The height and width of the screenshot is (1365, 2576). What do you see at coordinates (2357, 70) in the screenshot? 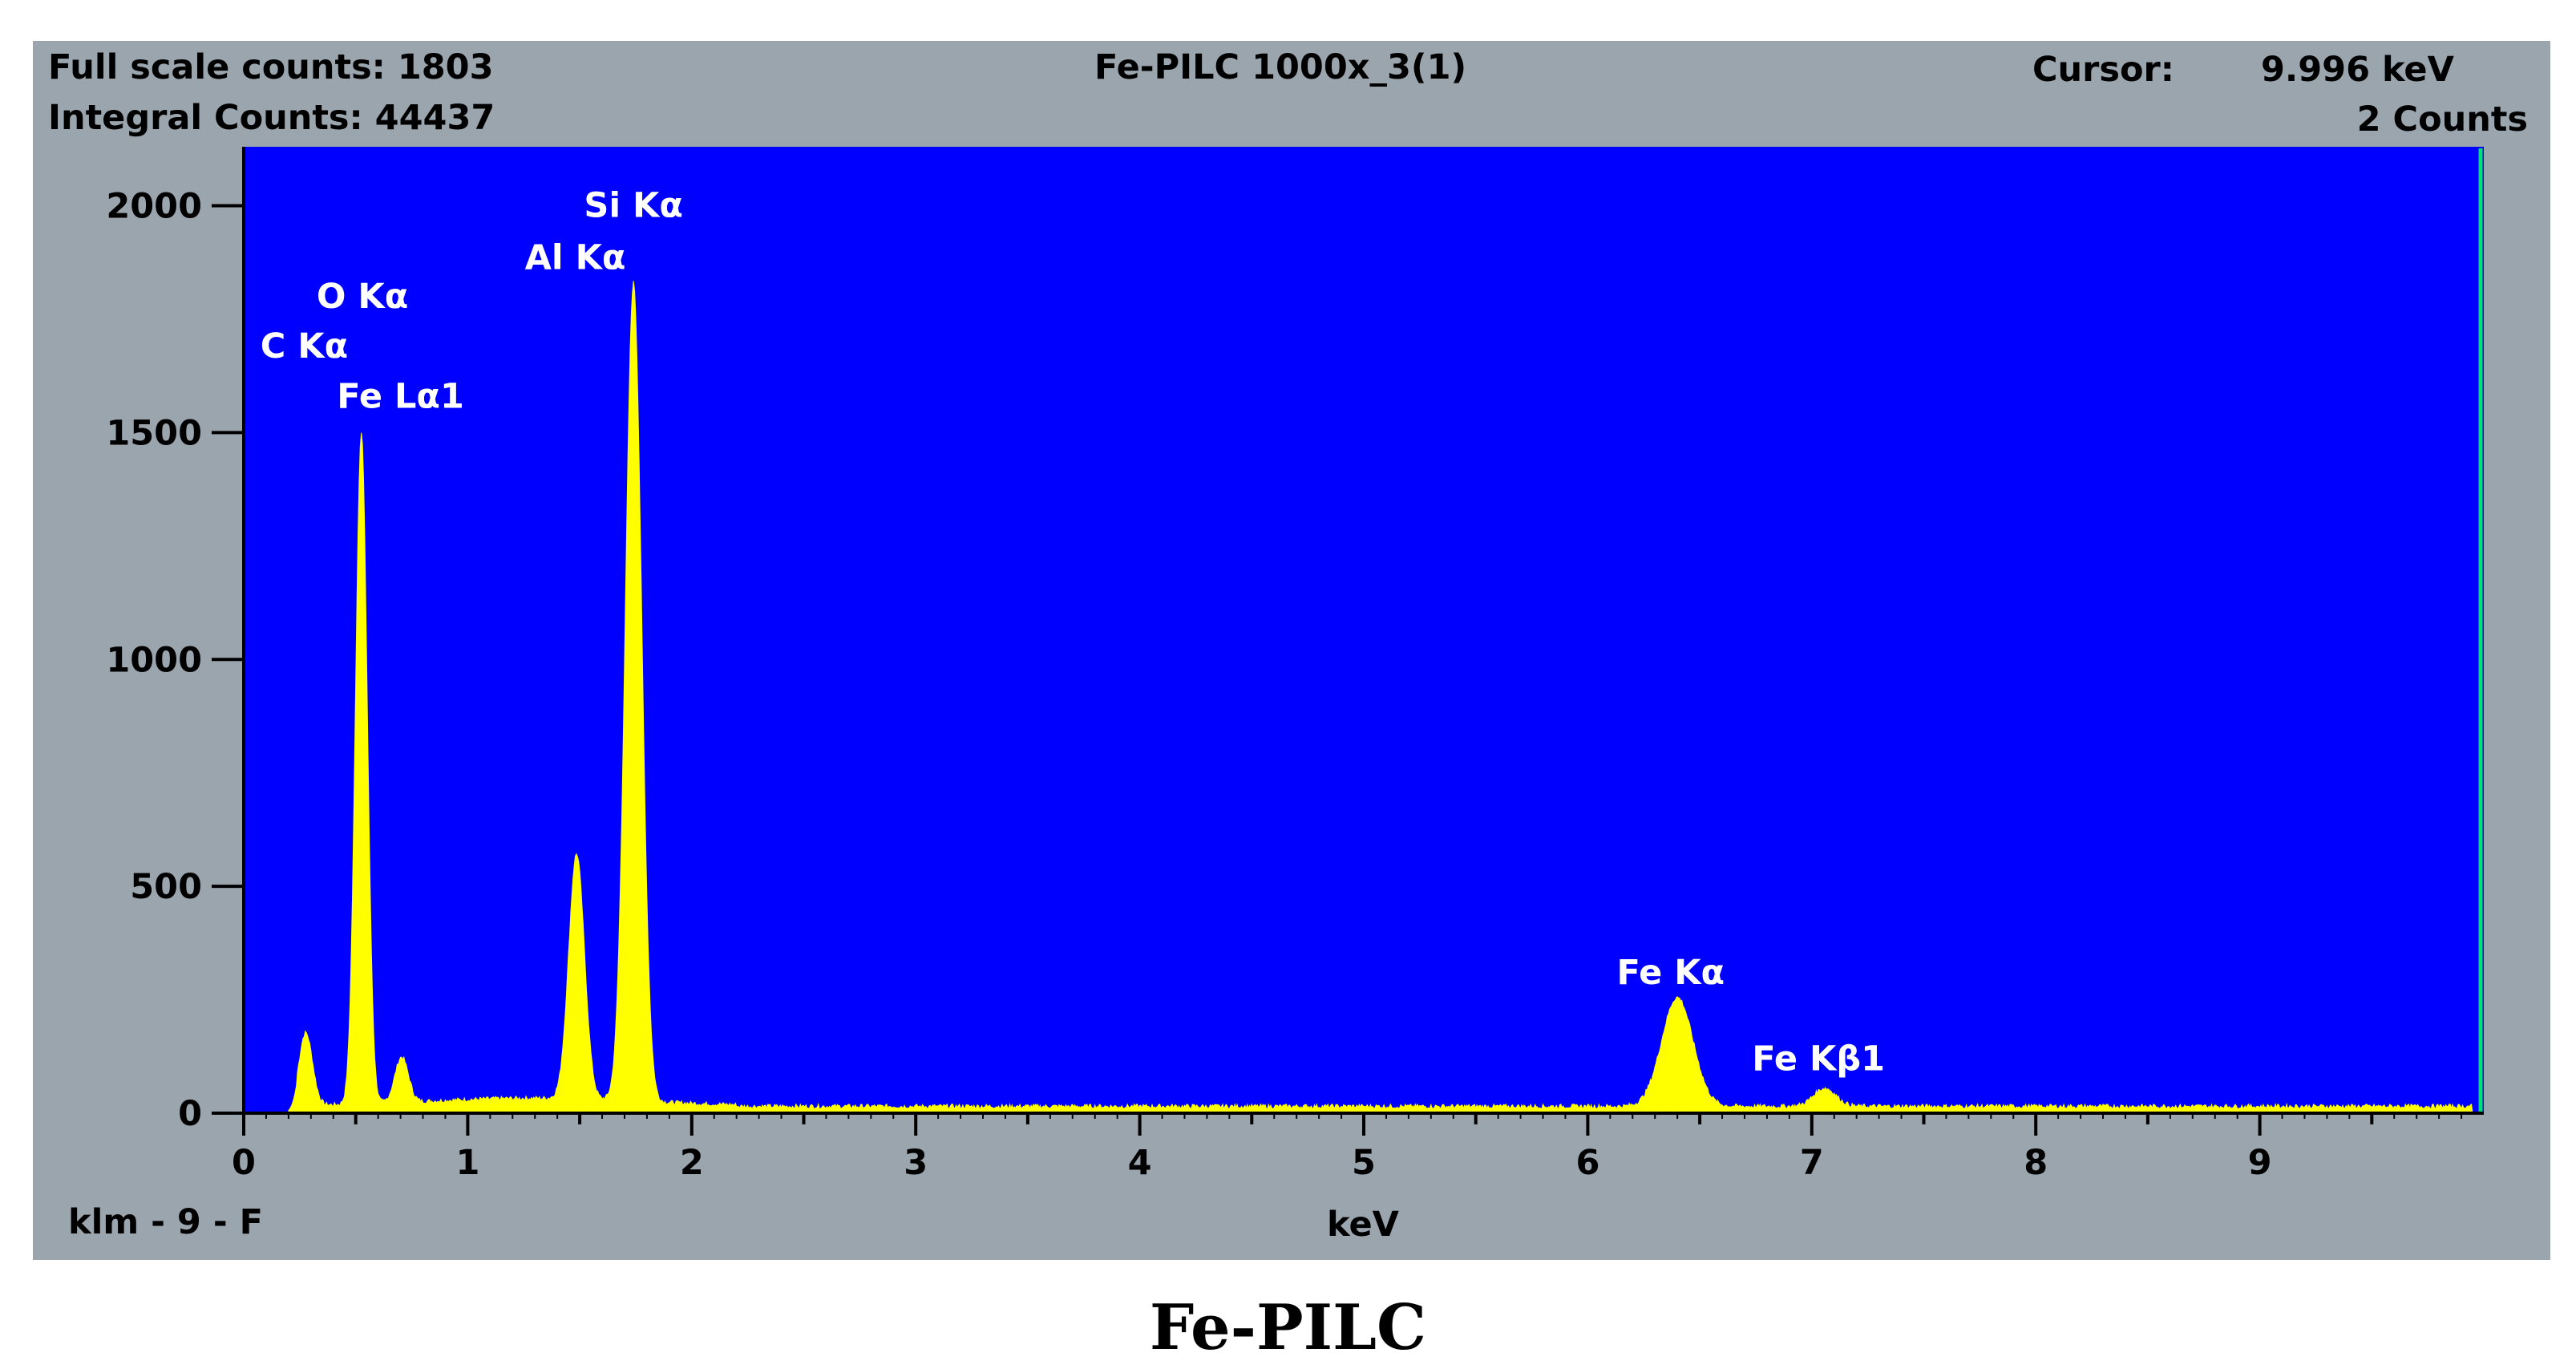
I see `cursor-value: 9.996 keV` at bounding box center [2357, 70].